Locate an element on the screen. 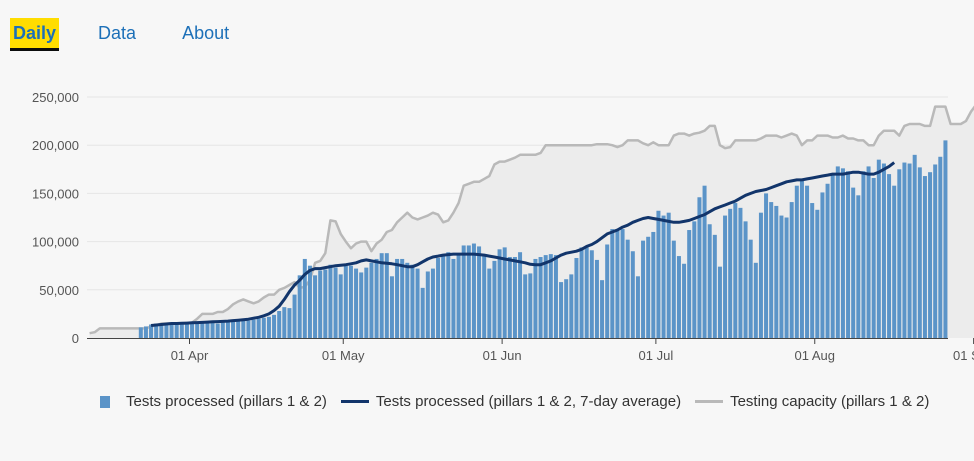 The height and width of the screenshot is (461, 974). legend-swatch-bar is located at coordinates (105, 401).